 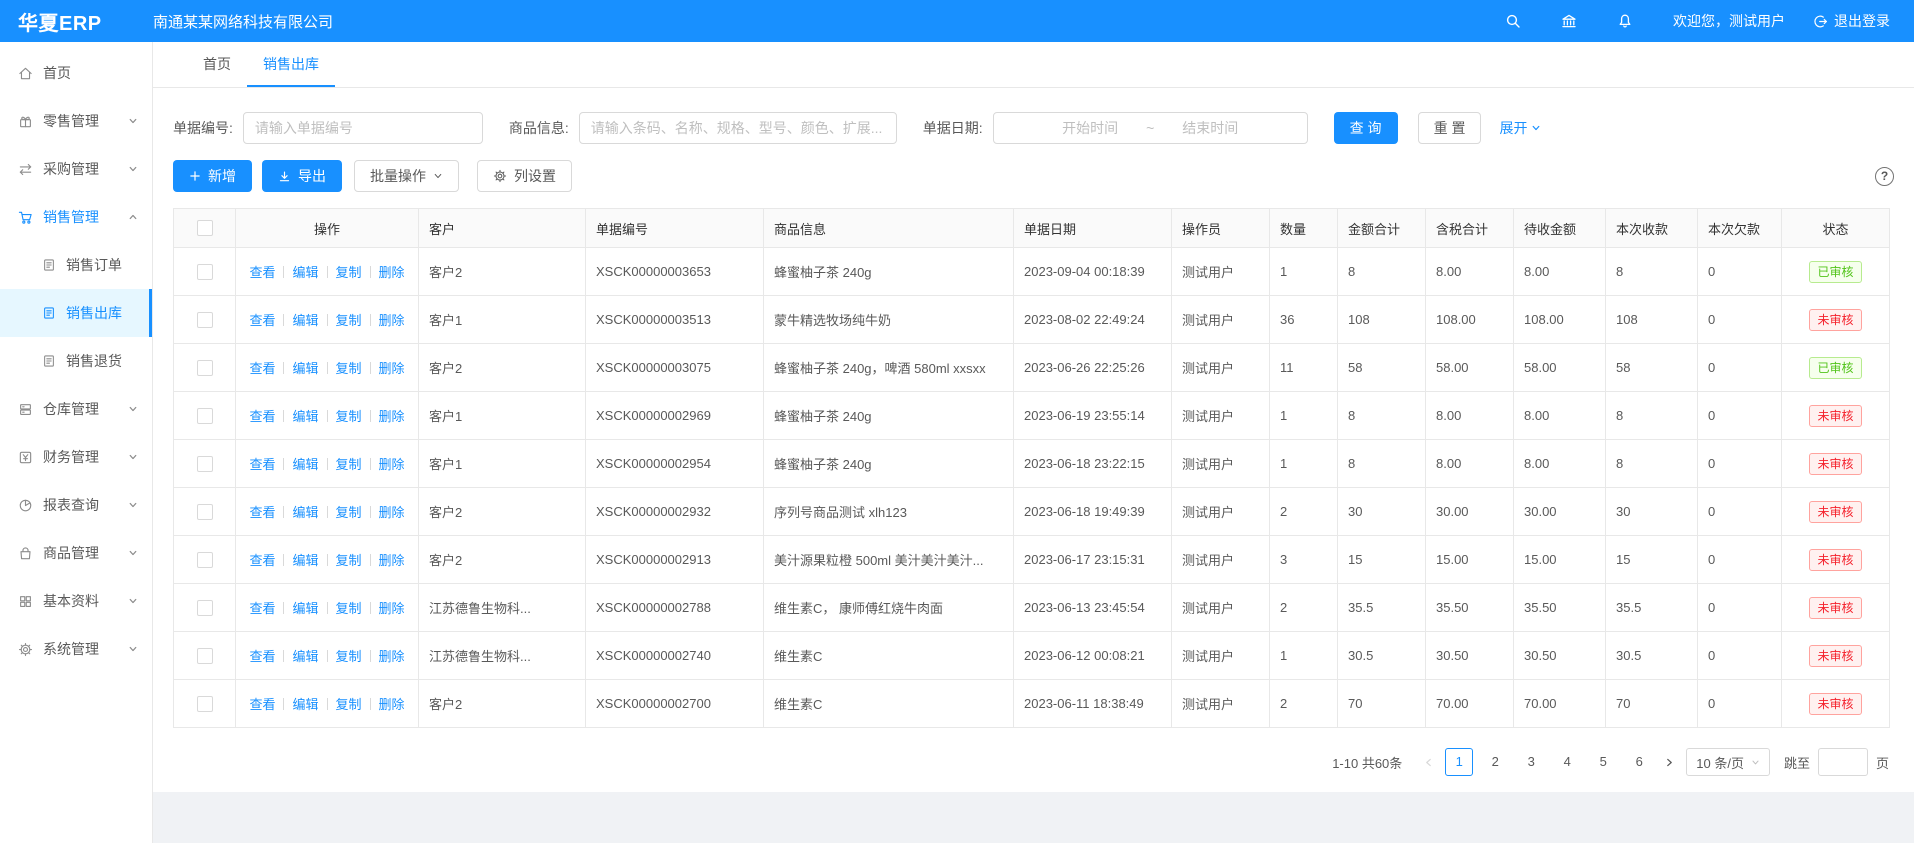 I want to click on sidebar-item-5: 销售出库, so click(x=76, y=313).